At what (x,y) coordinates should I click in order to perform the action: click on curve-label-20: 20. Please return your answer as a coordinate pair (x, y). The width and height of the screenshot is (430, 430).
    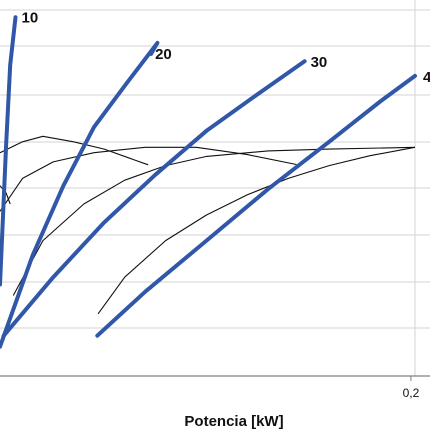
    Looking at the image, I should click on (163, 54).